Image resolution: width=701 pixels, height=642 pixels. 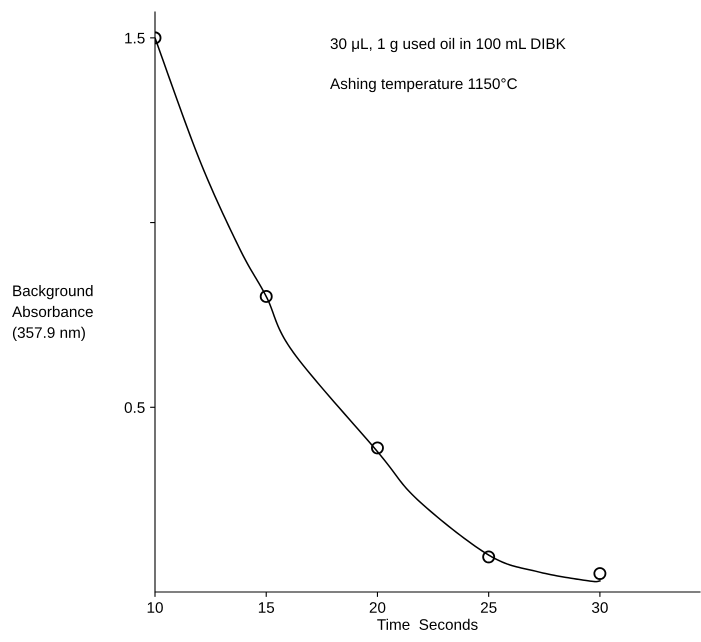 I want to click on x-tick-label: 20, so click(x=378, y=607).